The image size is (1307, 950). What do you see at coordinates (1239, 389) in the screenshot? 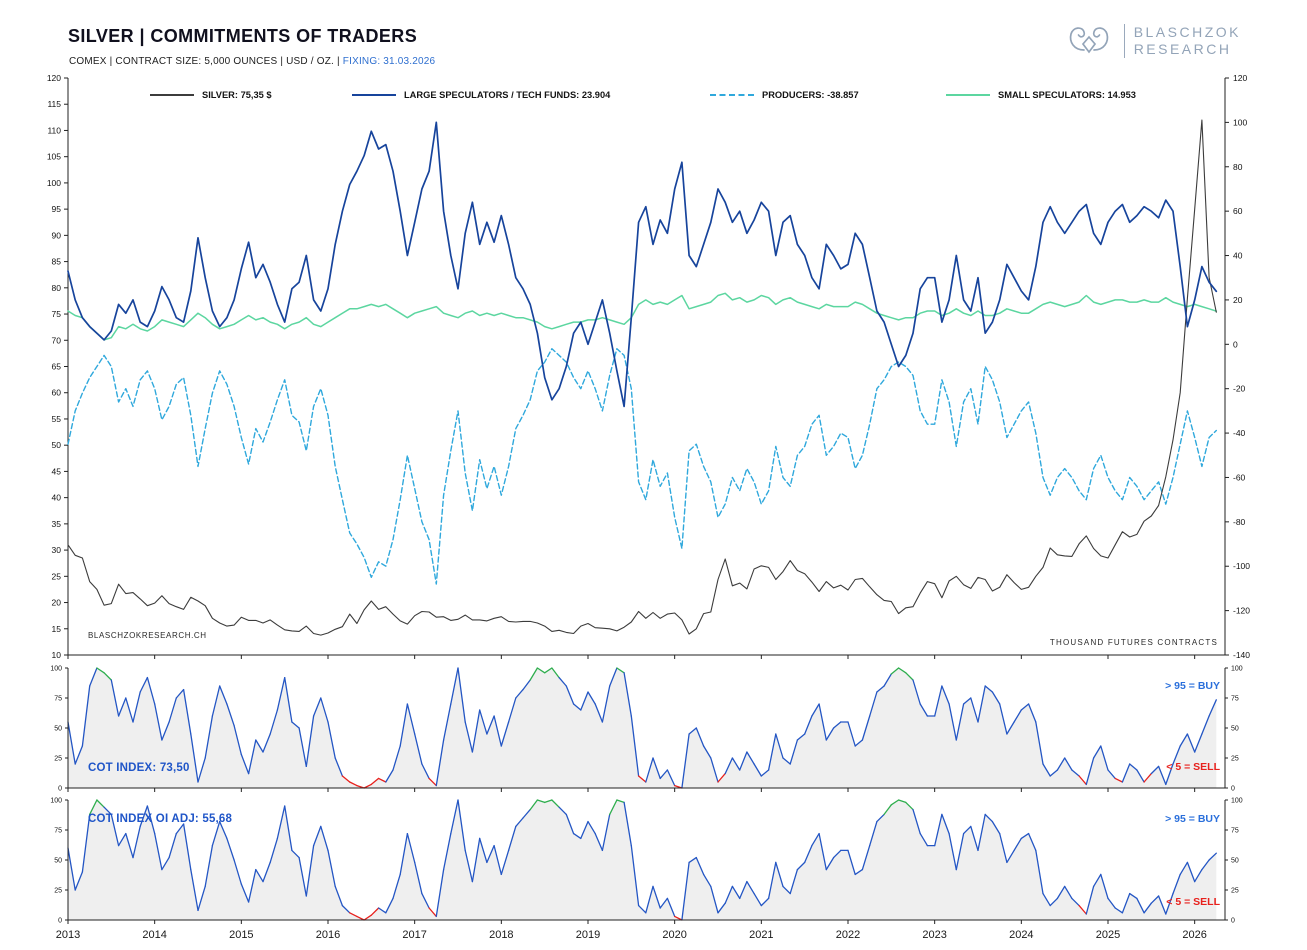
I see `axis-tick-label: -20` at bounding box center [1239, 389].